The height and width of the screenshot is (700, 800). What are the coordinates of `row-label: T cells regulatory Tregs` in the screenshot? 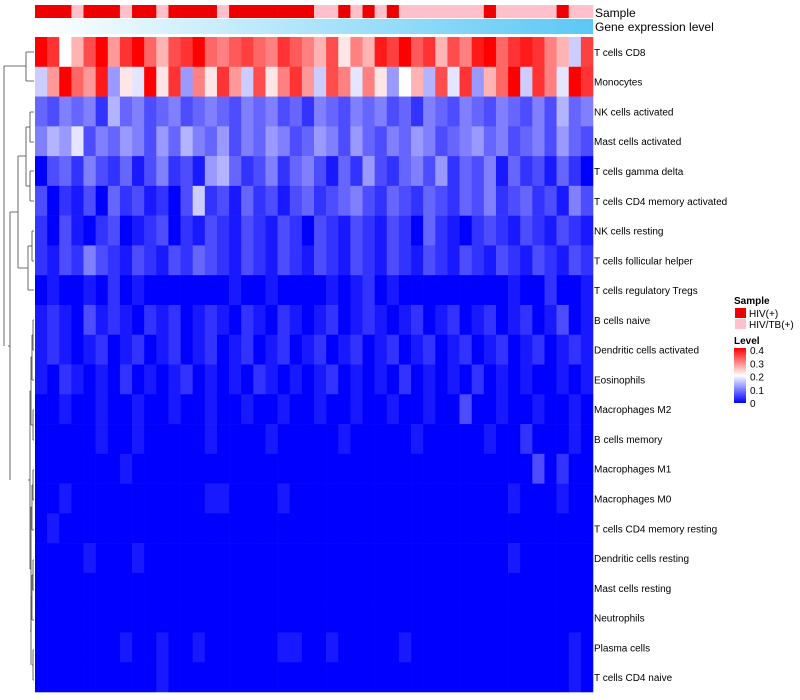 It's located at (646, 291).